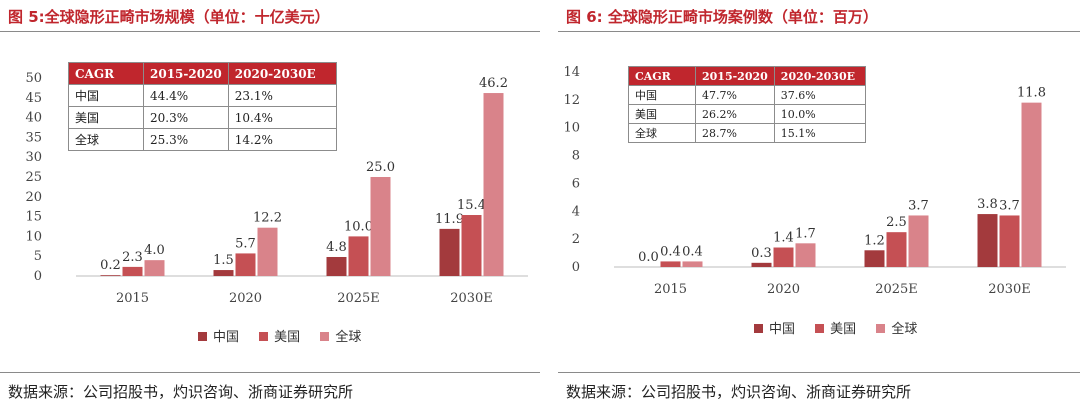 This screenshot has width=1080, height=415. What do you see at coordinates (576, 183) in the screenshot?
I see `y-tick-label: 6` at bounding box center [576, 183].